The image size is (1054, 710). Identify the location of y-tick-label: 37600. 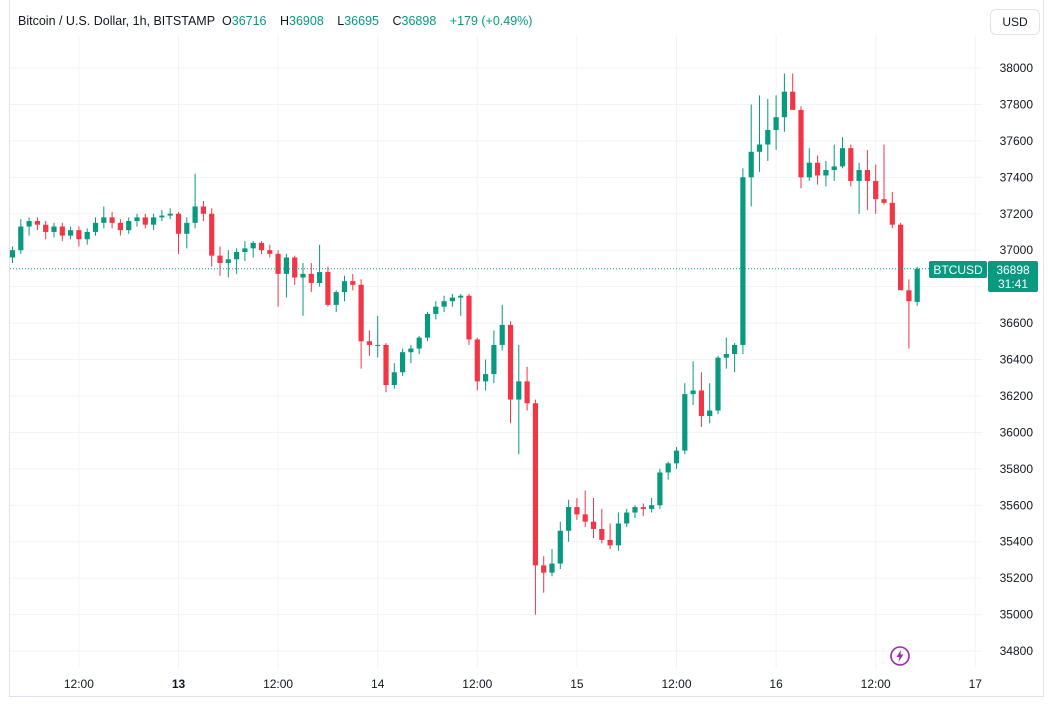
(1017, 141).